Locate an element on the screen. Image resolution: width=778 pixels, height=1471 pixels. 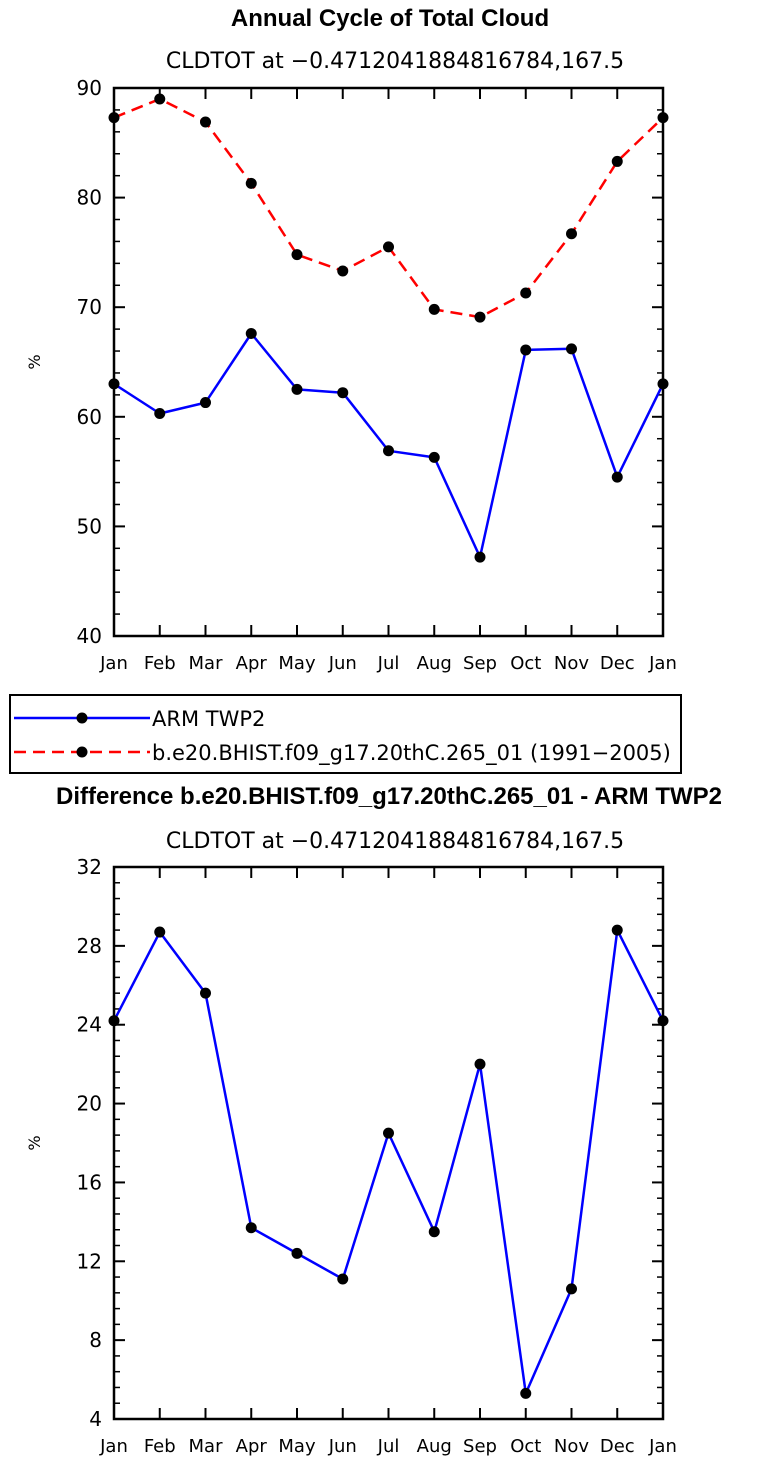
chart2-xtick-label: Mar is located at coordinates (206, 1446).